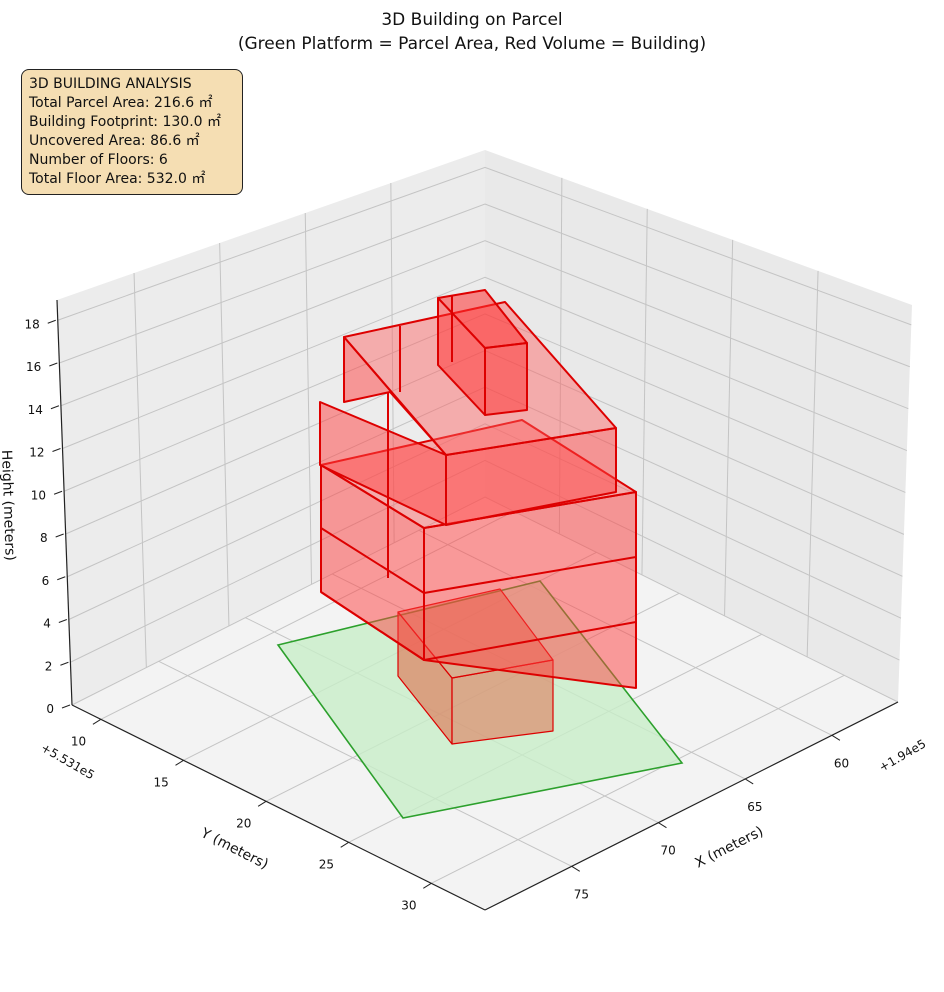 The height and width of the screenshot is (992, 944). What do you see at coordinates (638, 779) in the screenshot?
I see `y-grid-line` at bounding box center [638, 779].